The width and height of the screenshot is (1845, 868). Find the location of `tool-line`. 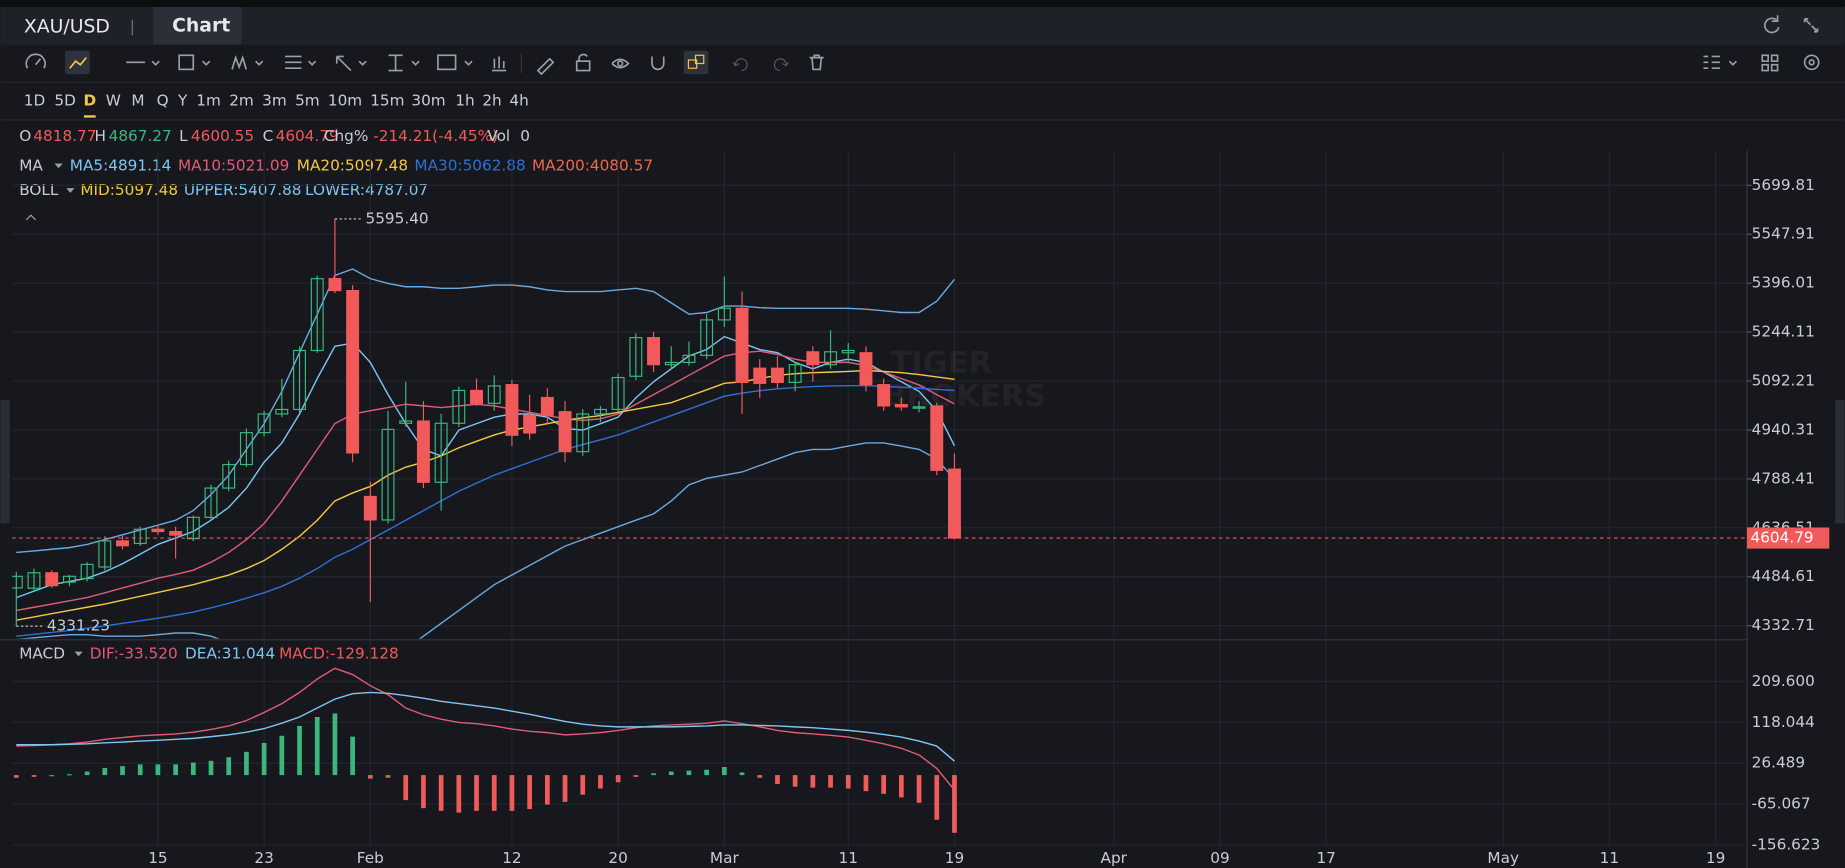

tool-line is located at coordinates (143, 63).